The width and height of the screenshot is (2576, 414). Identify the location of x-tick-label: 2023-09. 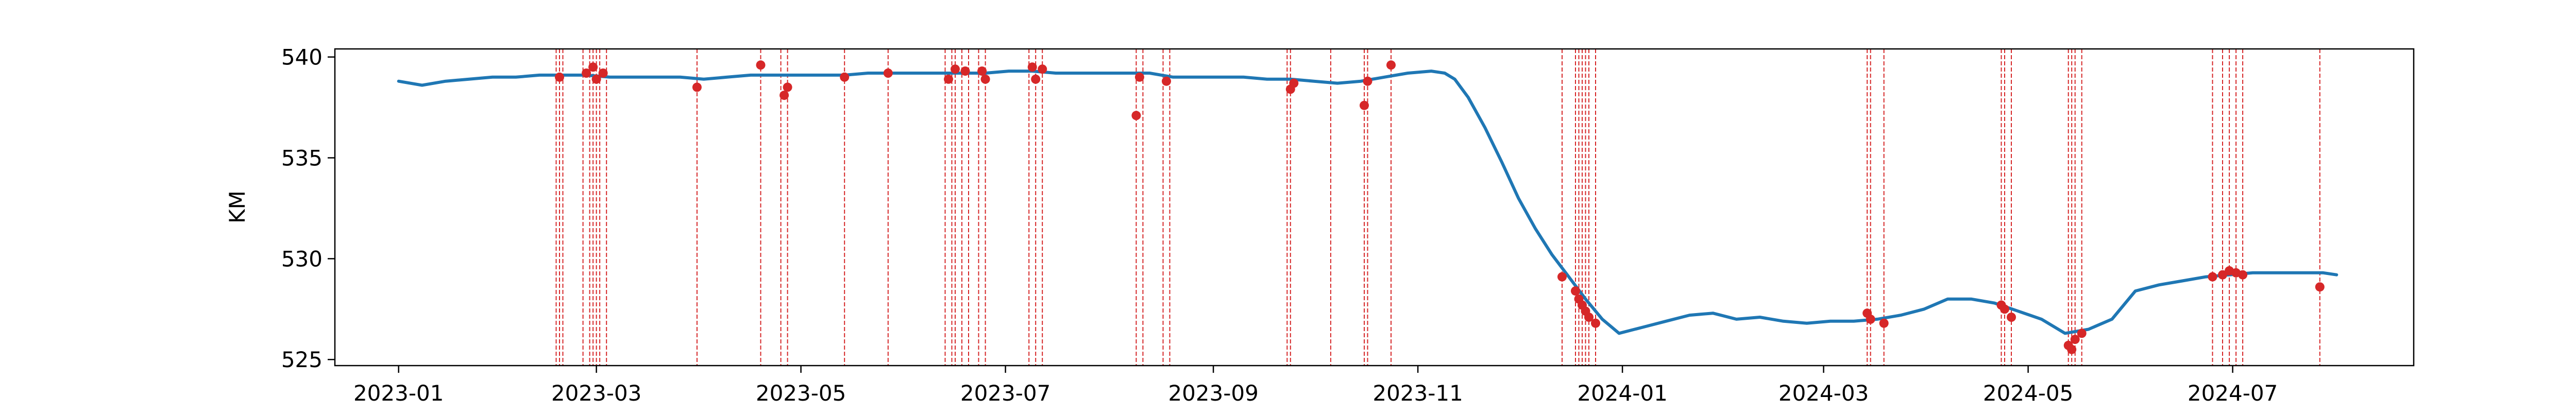
(1214, 393).